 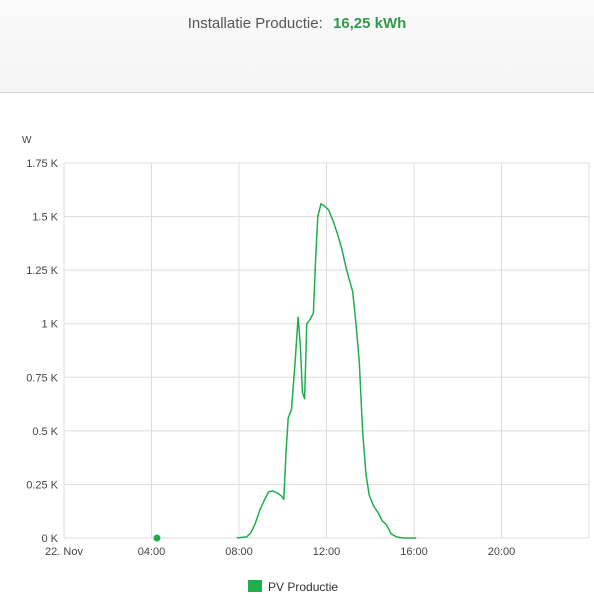 I want to click on y-tick-label-2: 0.5 K, so click(x=45, y=432).